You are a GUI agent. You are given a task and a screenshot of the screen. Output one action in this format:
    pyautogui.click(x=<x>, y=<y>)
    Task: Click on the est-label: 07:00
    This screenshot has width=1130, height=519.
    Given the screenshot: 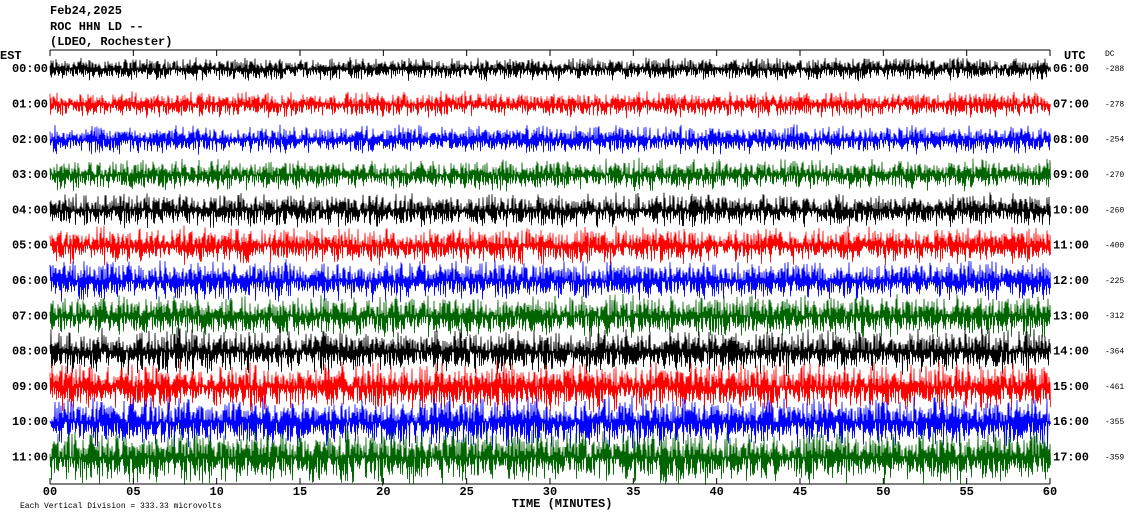 What is the action you would take?
    pyautogui.click(x=30, y=316)
    